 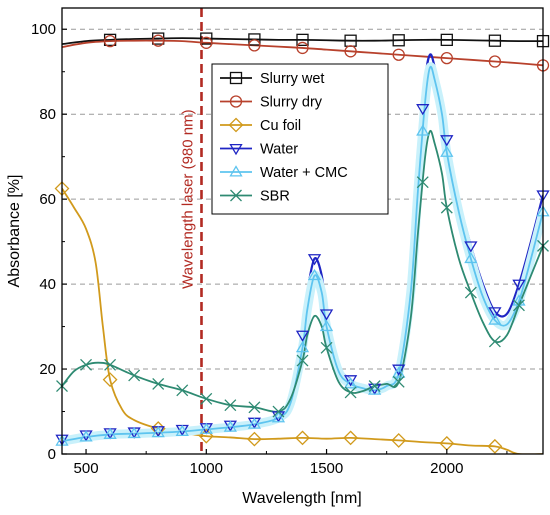 What do you see at coordinates (47, 114) in the screenshot?
I see `y-tick-label-80: 80` at bounding box center [47, 114].